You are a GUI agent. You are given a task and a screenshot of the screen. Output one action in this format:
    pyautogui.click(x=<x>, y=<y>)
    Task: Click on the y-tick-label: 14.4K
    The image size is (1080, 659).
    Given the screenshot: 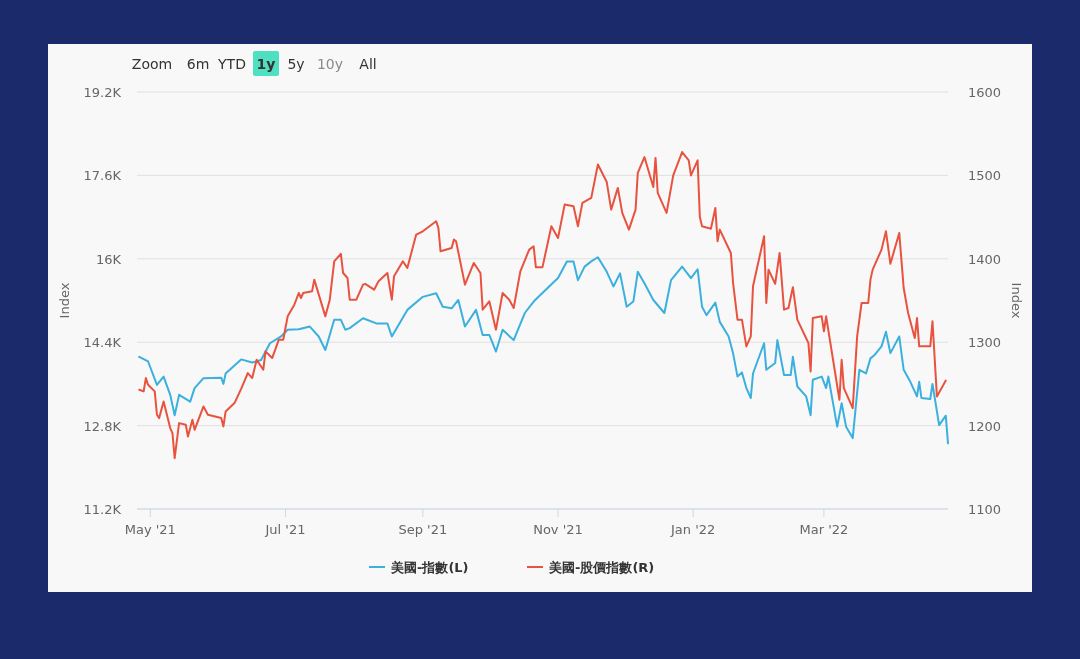 What is the action you would take?
    pyautogui.click(x=102, y=343)
    